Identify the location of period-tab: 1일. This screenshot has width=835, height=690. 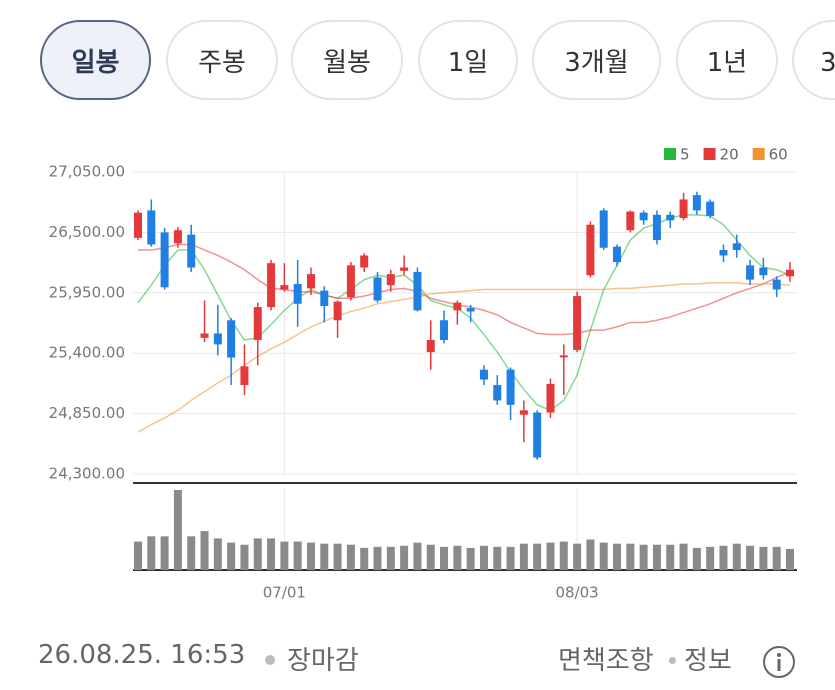
(468, 60).